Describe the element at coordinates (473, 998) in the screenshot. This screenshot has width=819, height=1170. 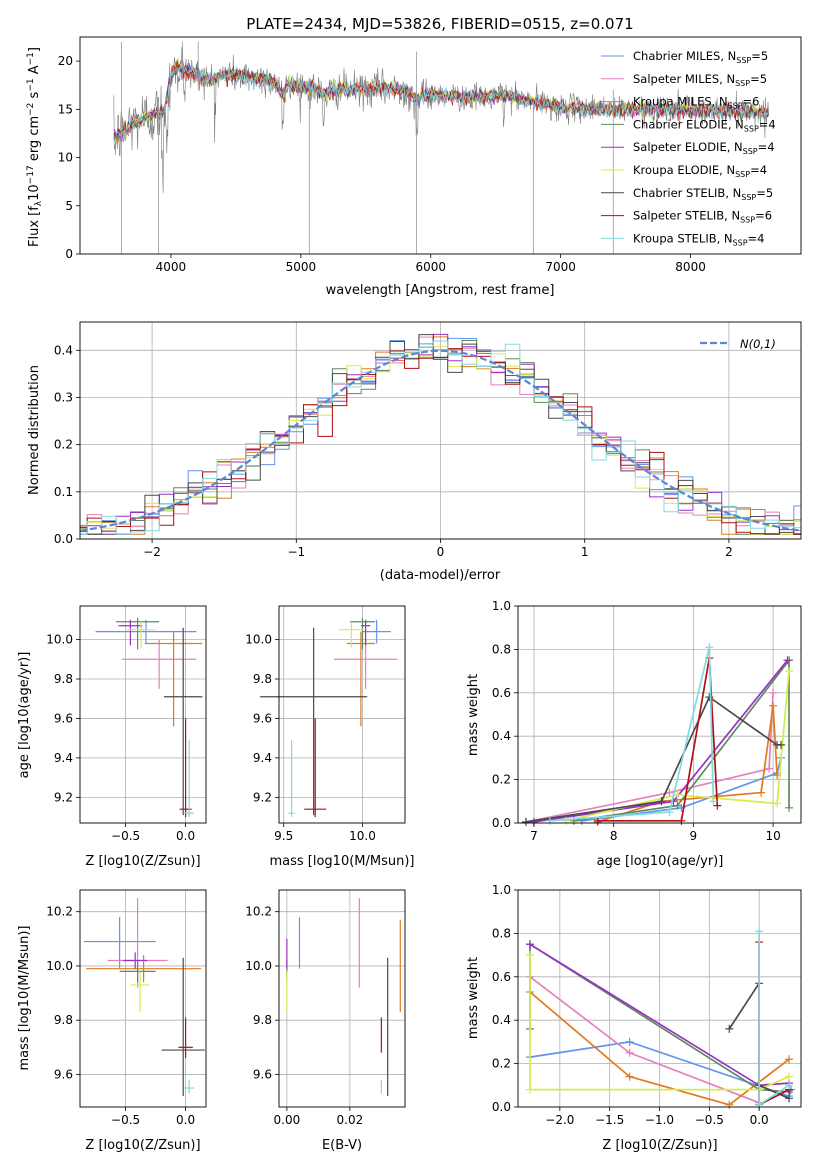
I see `weight-vs-Z-y-label: mass weight` at that location.